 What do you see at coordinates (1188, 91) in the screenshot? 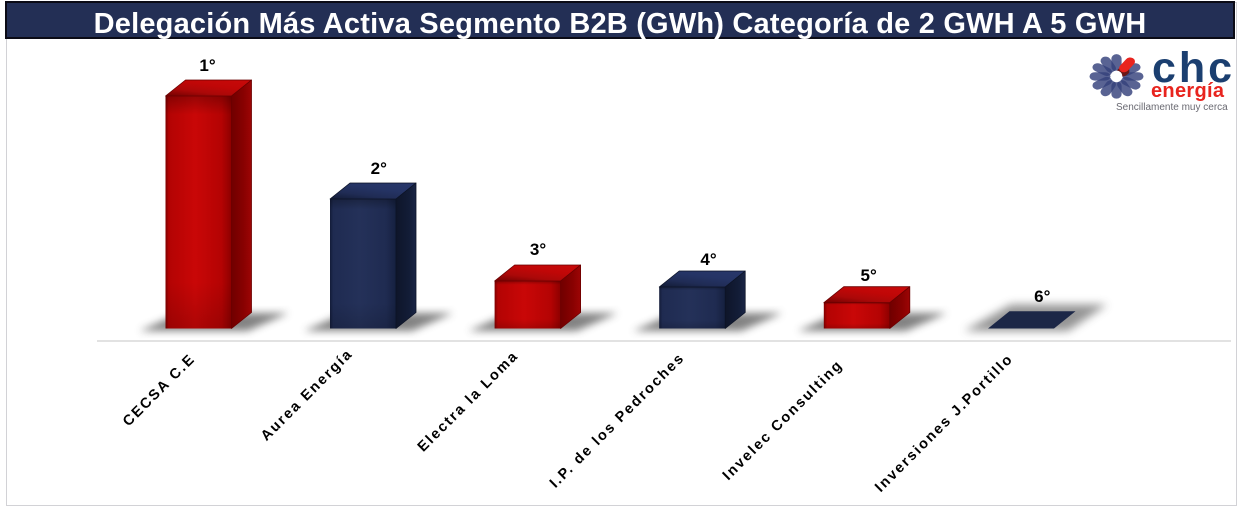
I see `svg-text: energía` at bounding box center [1188, 91].